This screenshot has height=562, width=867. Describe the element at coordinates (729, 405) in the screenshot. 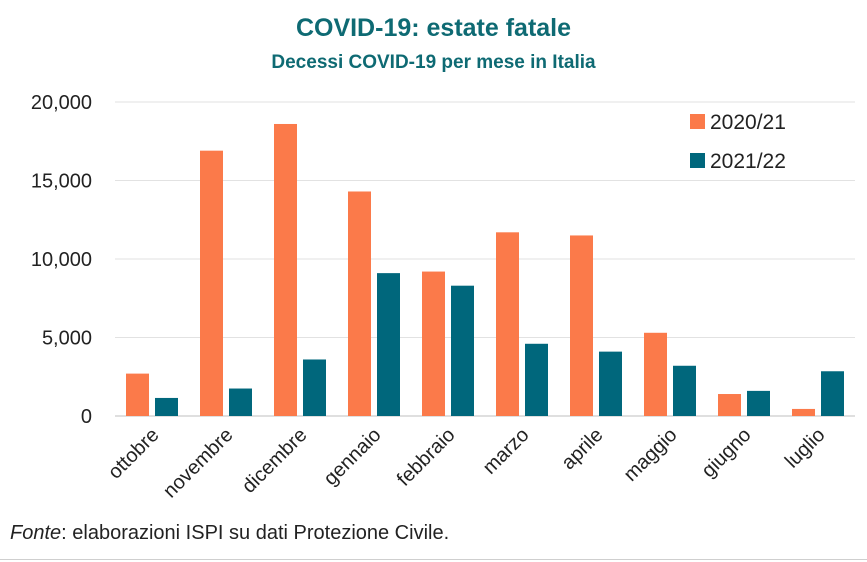

I see `bar-2020-21-giugno` at that location.